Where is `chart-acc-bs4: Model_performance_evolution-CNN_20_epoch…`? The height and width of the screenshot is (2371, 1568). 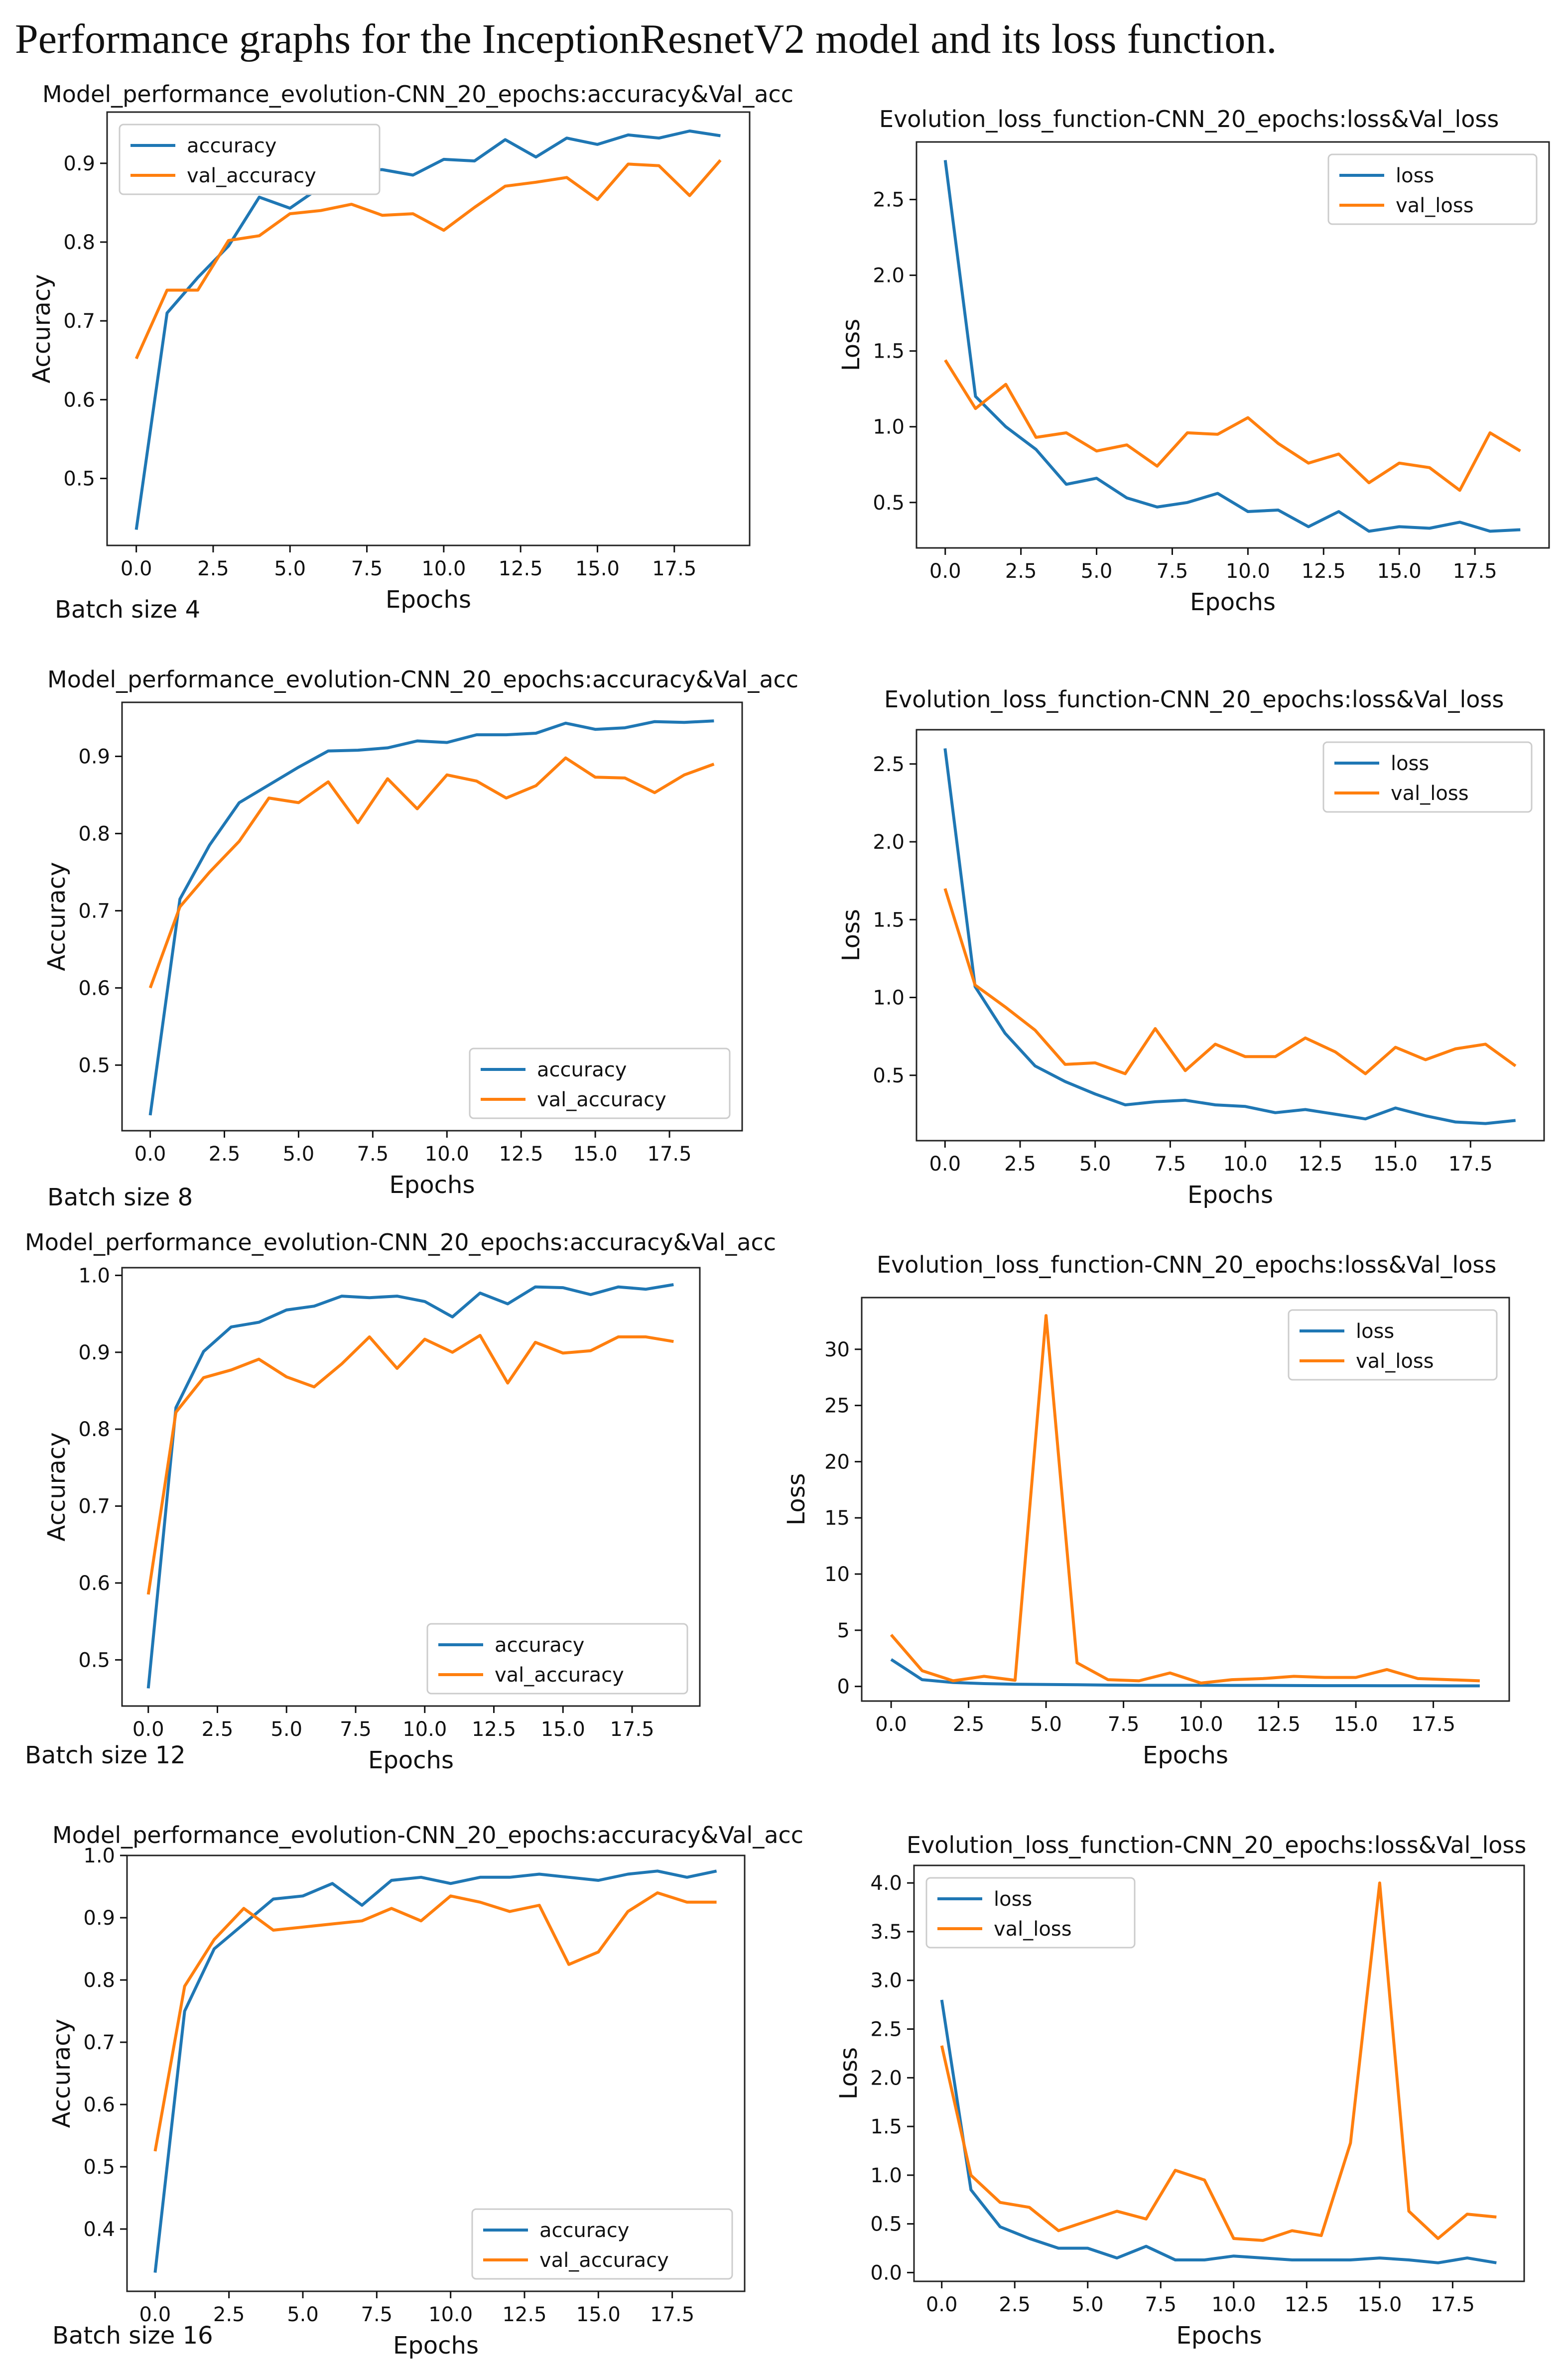 chart-acc-bs4: Model_performance_evolution-CNN_20_epoch… is located at coordinates (411, 347).